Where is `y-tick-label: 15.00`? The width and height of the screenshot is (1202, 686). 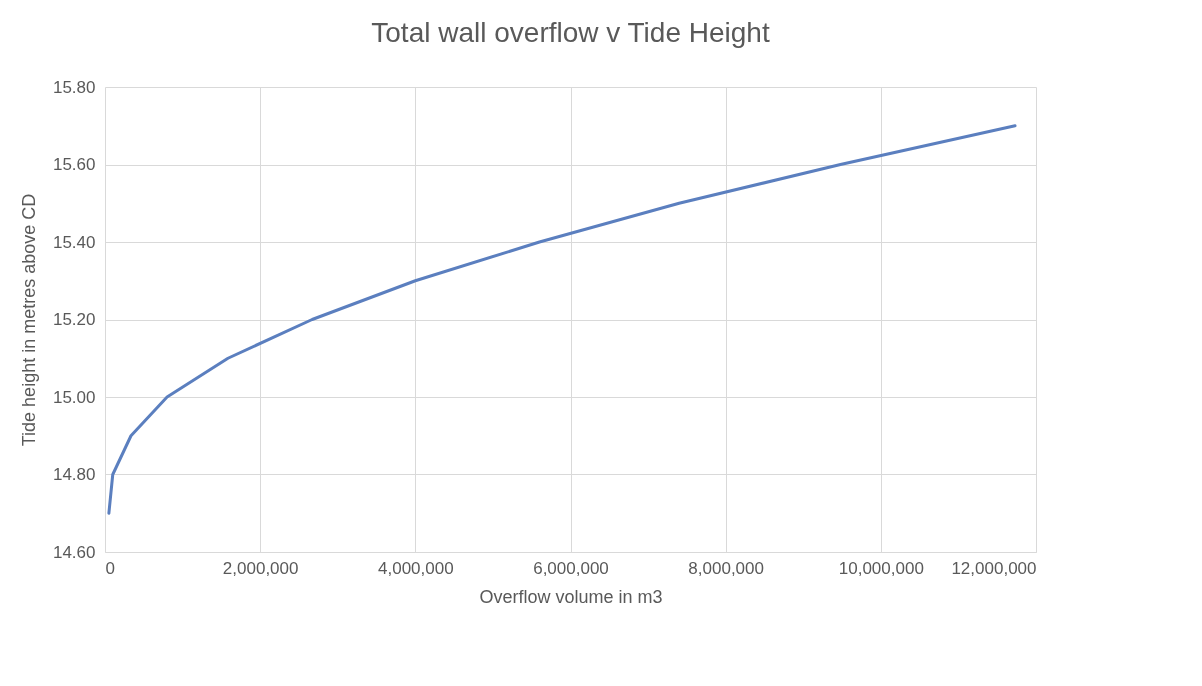 y-tick-label: 15.00 is located at coordinates (74, 397).